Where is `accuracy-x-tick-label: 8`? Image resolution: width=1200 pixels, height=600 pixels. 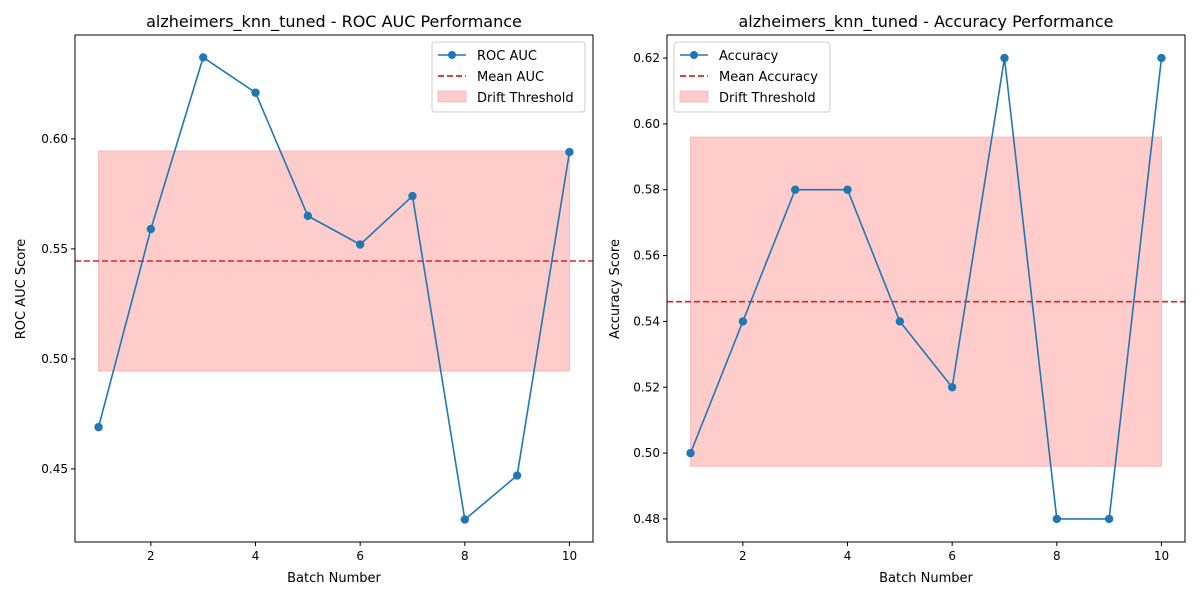 accuracy-x-tick-label: 8 is located at coordinates (1057, 556).